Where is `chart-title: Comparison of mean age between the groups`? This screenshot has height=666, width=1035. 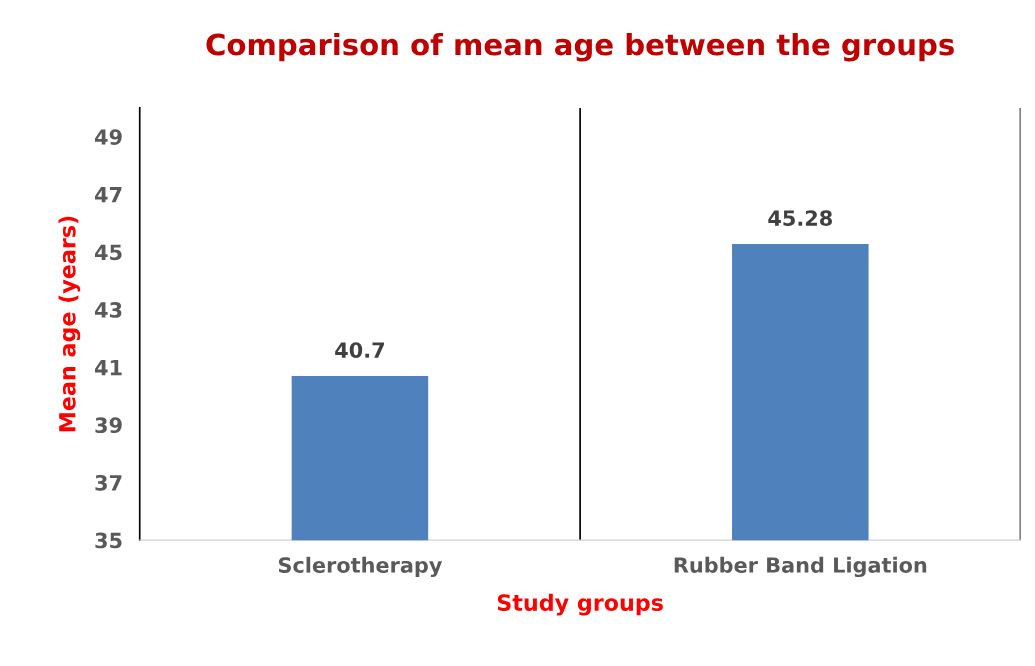 chart-title: Comparison of mean age between the groups is located at coordinates (580, 47).